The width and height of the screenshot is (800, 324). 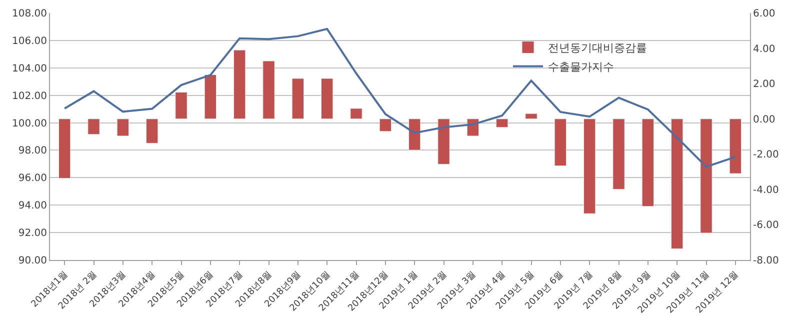 What do you see at coordinates (32, 151) in the screenshot?
I see `y-tick-label: 98.00` at bounding box center [32, 151].